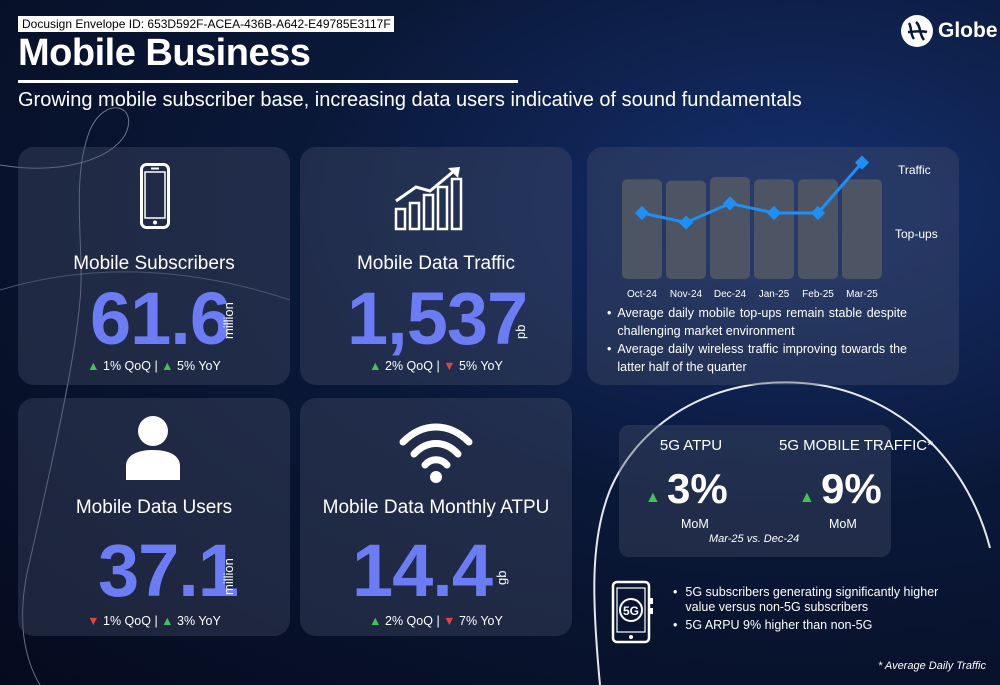 Image resolution: width=1000 pixels, height=685 pixels. I want to click on kpi-label: Mobile Data Users, so click(154, 507).